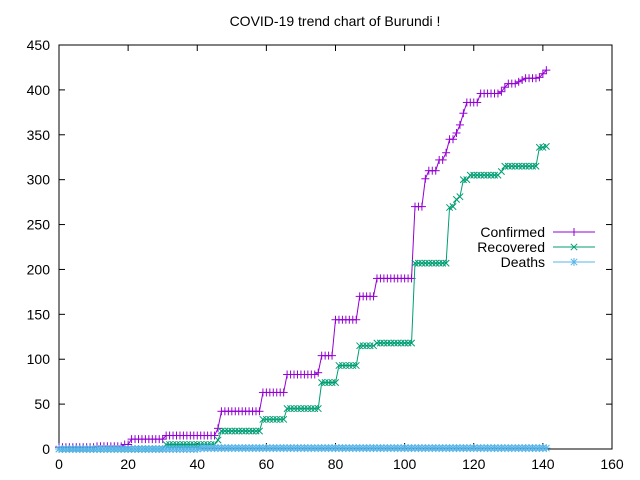  I want to click on y-tick-label: 150, so click(39, 314).